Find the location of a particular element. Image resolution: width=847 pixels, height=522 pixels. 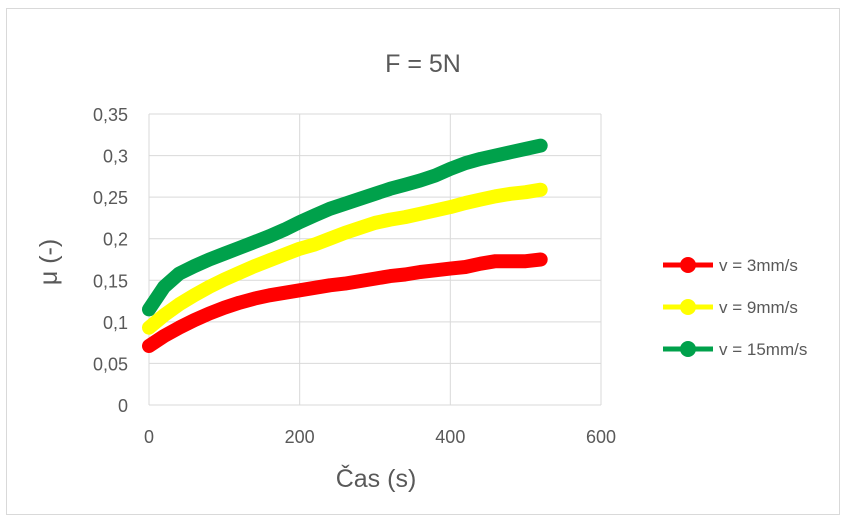

legend-item: v = 9mm/s is located at coordinates (730, 307).